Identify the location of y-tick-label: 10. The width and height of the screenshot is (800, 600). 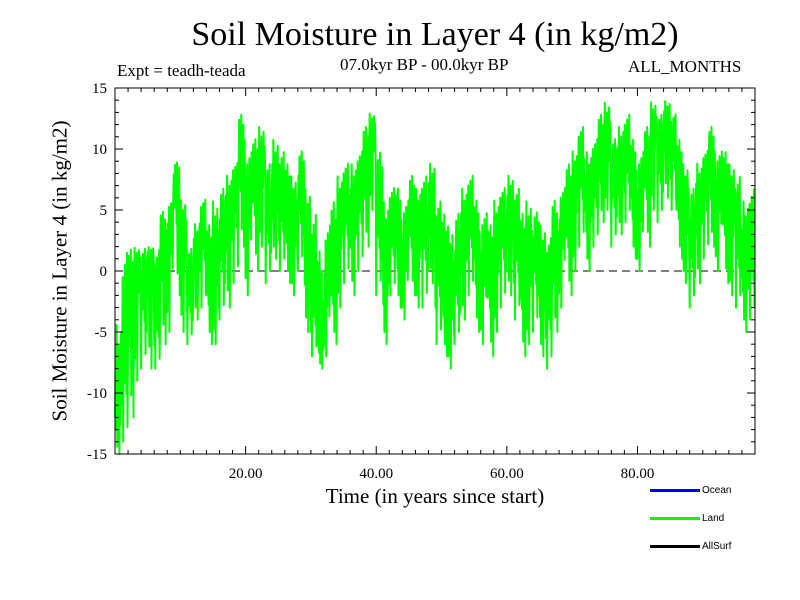
(99, 150).